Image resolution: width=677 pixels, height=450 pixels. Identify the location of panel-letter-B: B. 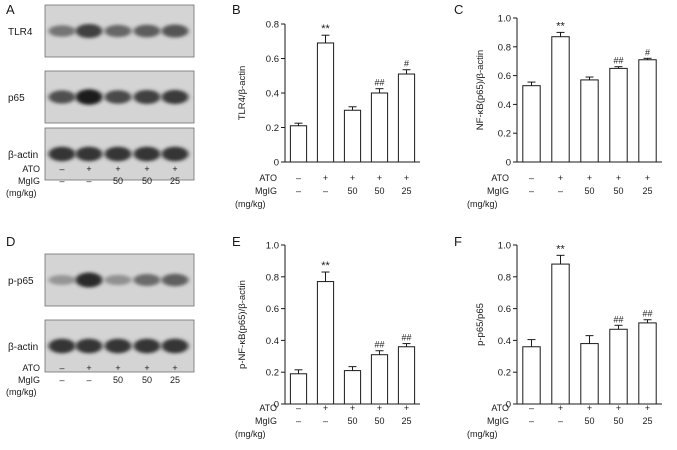
(236, 9).